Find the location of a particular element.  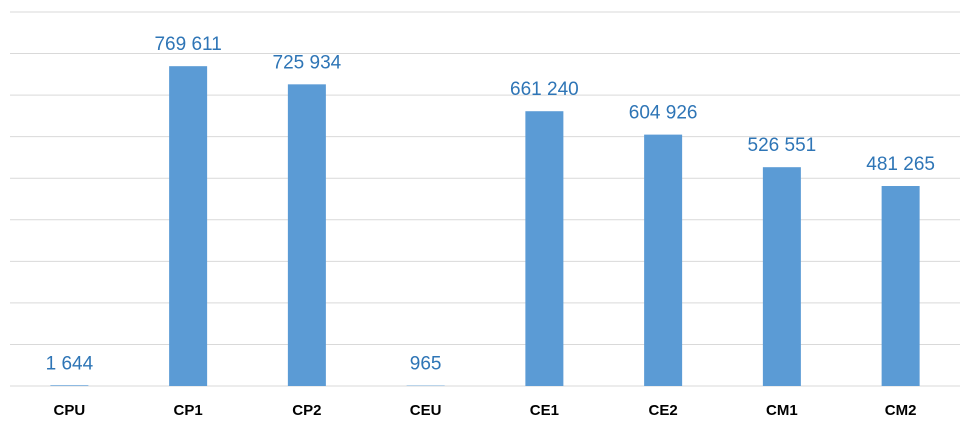

data-label: 725 934 is located at coordinates (307, 62).